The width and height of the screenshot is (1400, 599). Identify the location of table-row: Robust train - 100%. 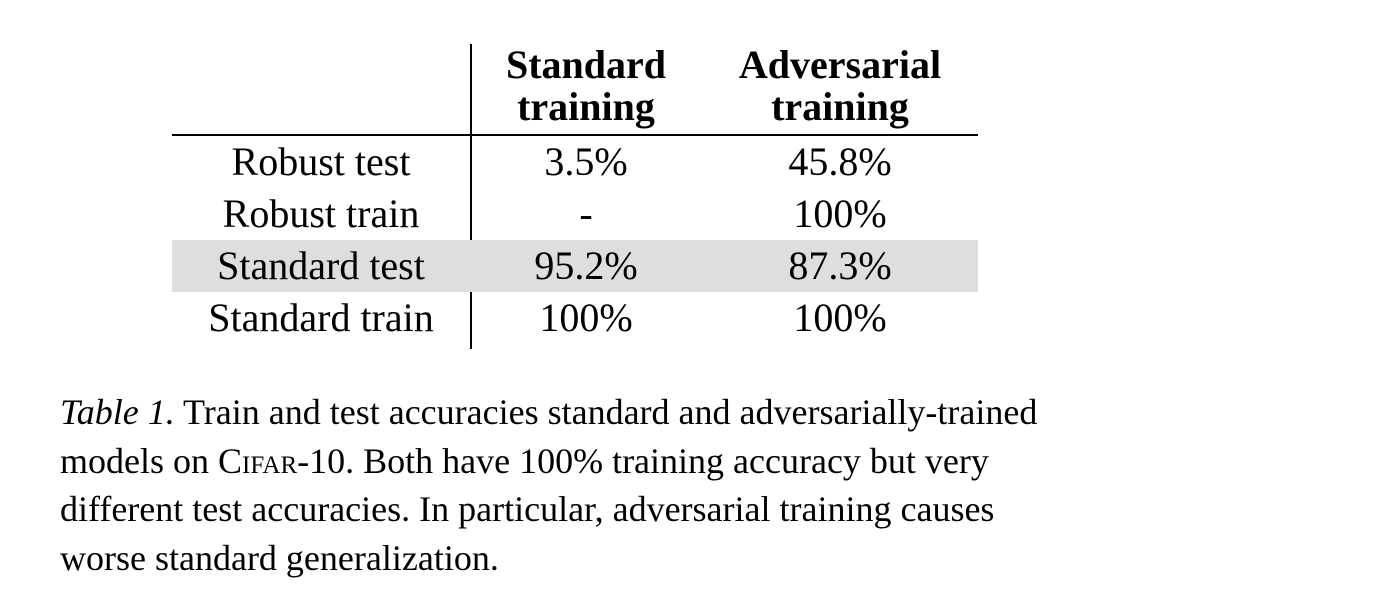
(575, 214).